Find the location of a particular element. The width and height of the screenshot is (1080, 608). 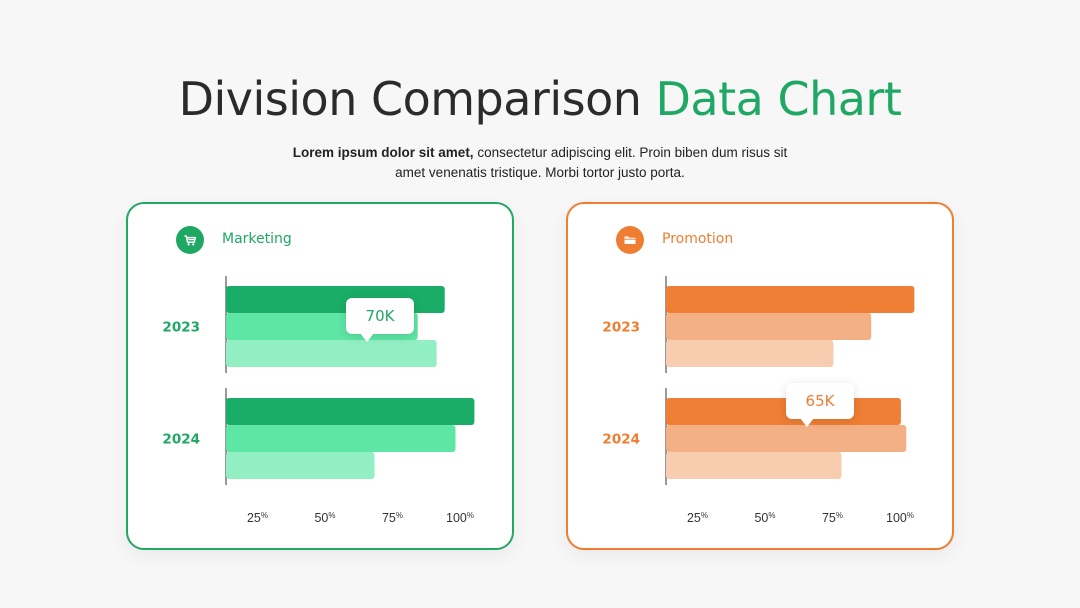

promotion-bar-2024-s3 is located at coordinates (754, 465).